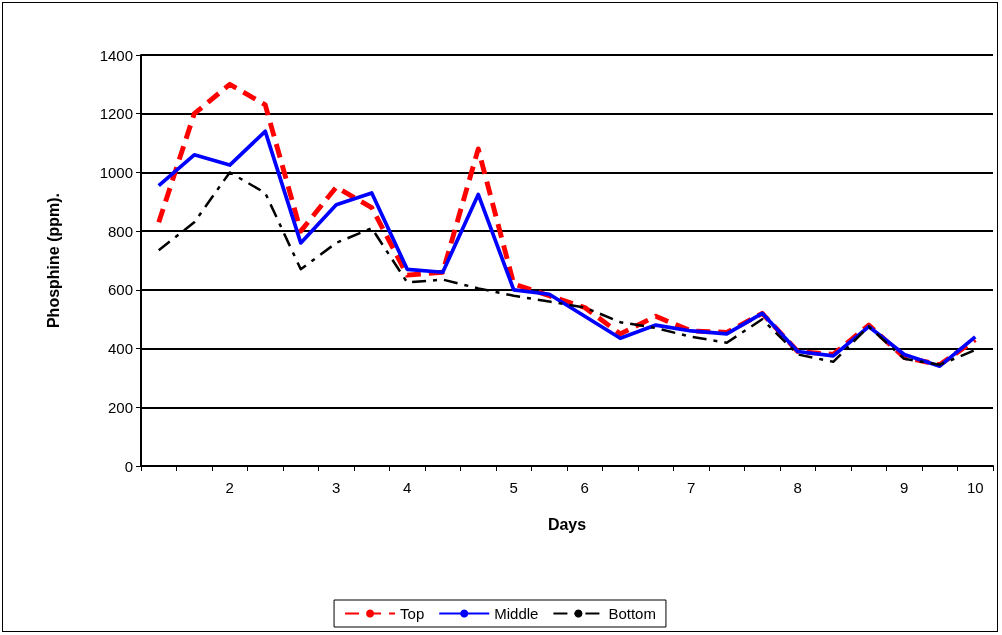  What do you see at coordinates (975, 487) in the screenshot?
I see `x-tick-label: 10` at bounding box center [975, 487].